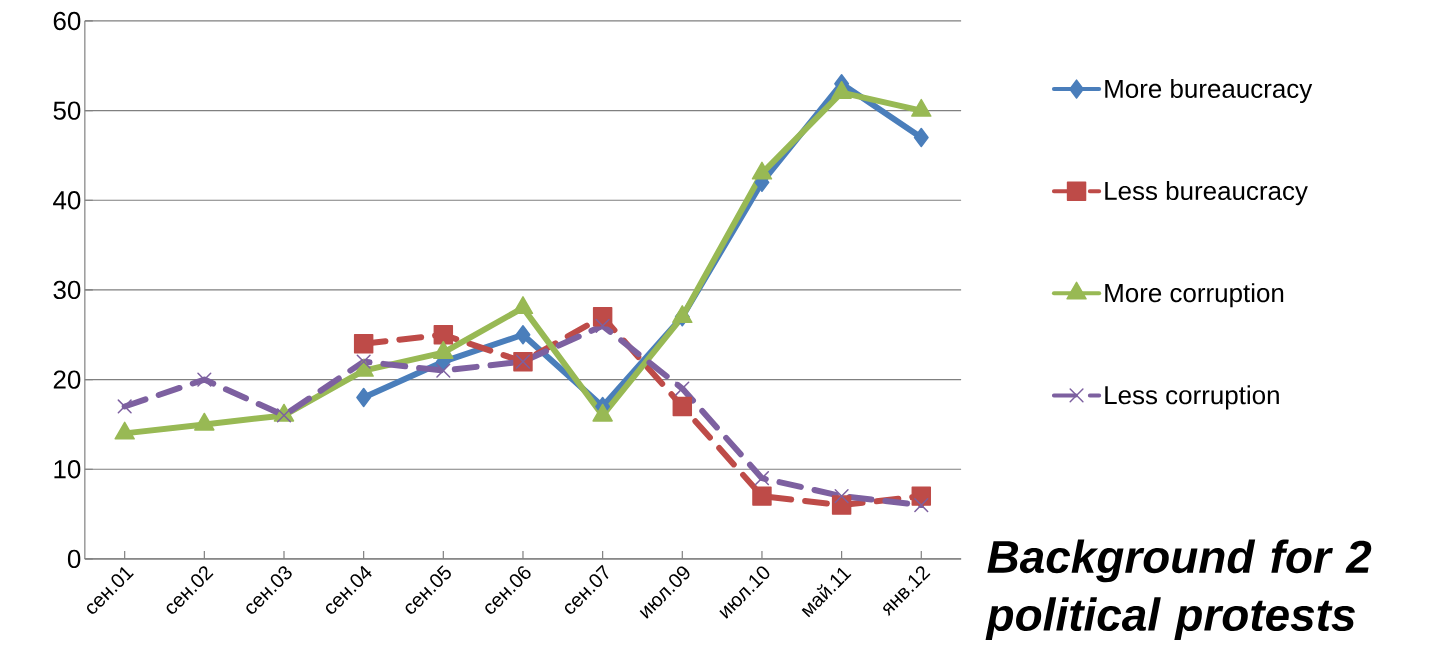 This screenshot has height=666, width=1439. What do you see at coordinates (1178, 590) in the screenshot?
I see `text: Background for 2 political protests` at bounding box center [1178, 590].